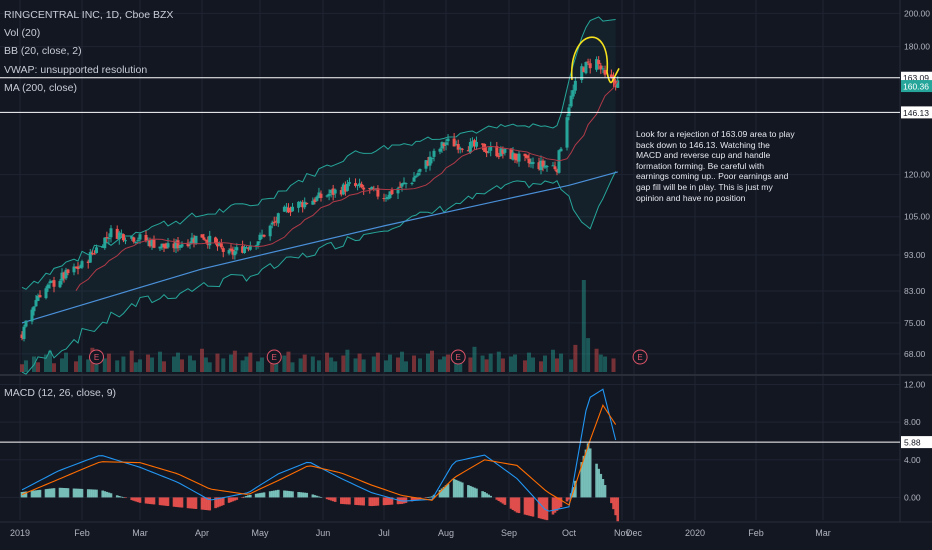  What do you see at coordinates (76, 70) in the screenshot?
I see `legend-vwap: VWAP: unsupported resolution` at bounding box center [76, 70].